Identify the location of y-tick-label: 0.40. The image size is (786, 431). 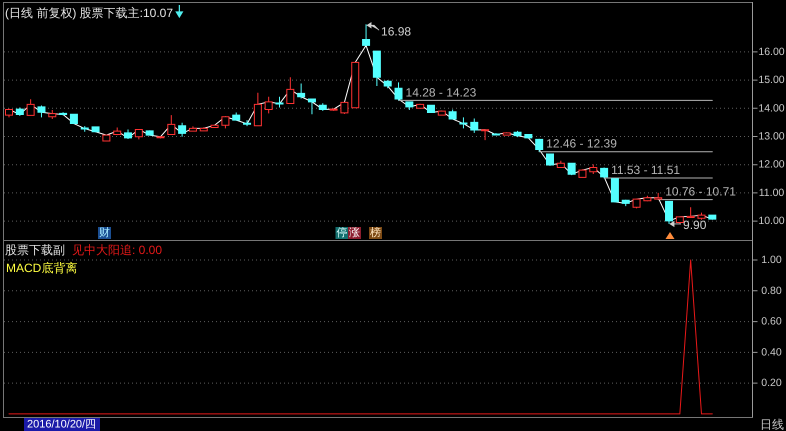
(771, 352).